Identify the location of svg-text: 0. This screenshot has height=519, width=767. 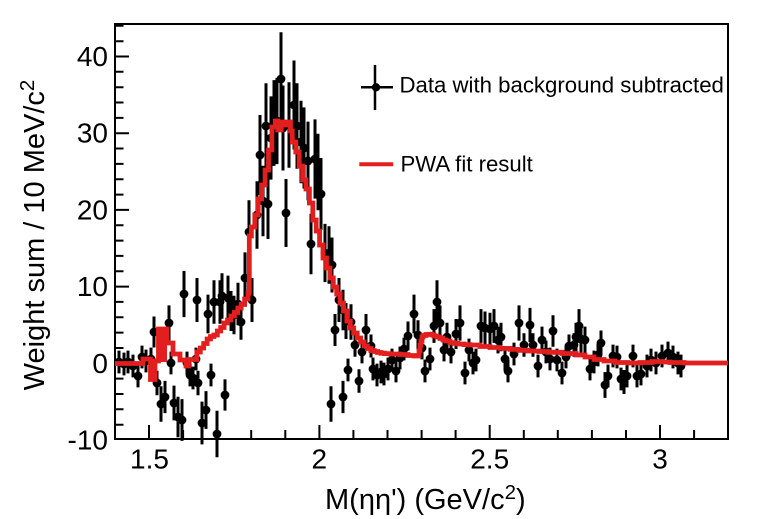
(100, 363).